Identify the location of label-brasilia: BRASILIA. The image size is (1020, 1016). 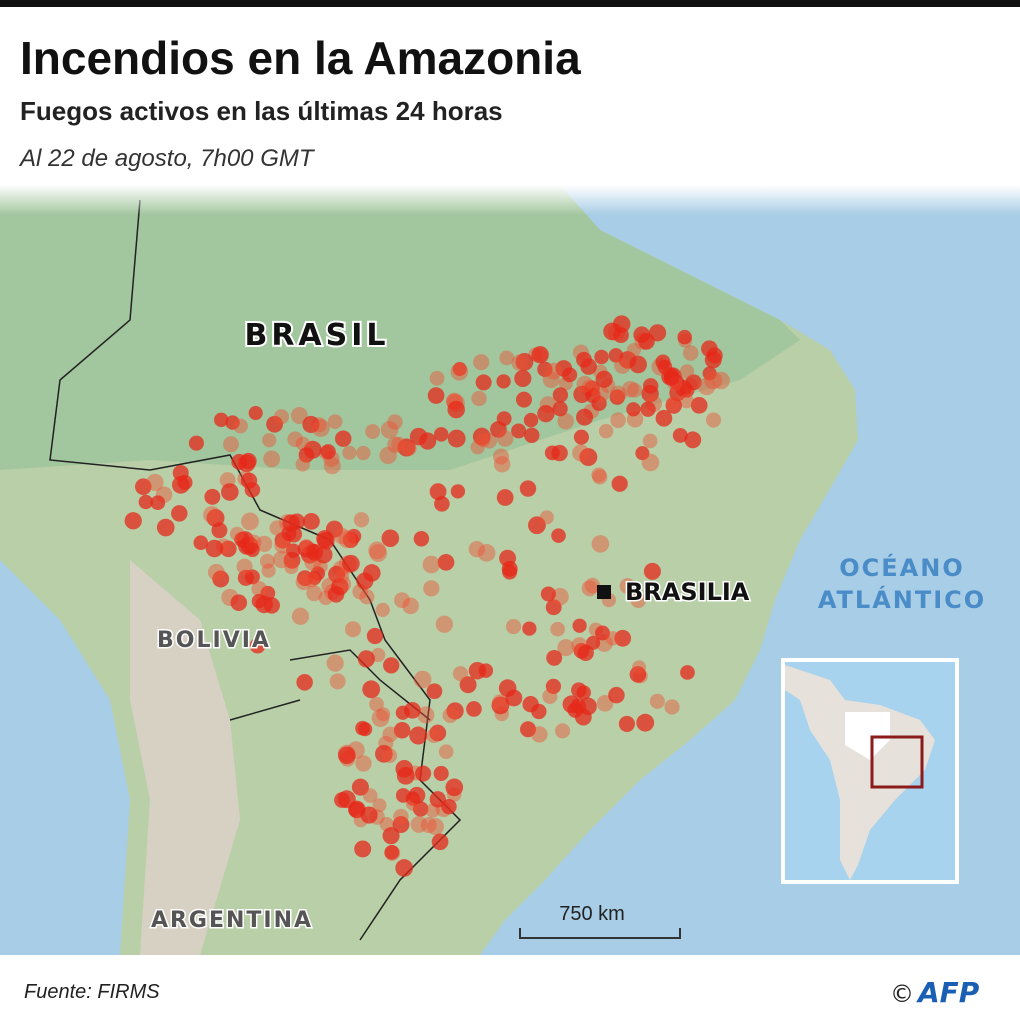
(687, 592).